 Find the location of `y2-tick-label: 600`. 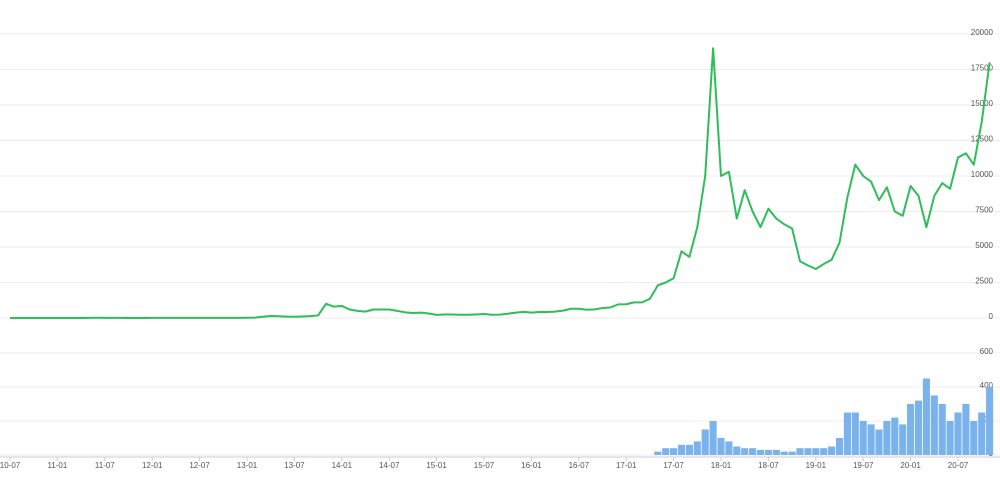

y2-tick-label: 600 is located at coordinates (987, 351).